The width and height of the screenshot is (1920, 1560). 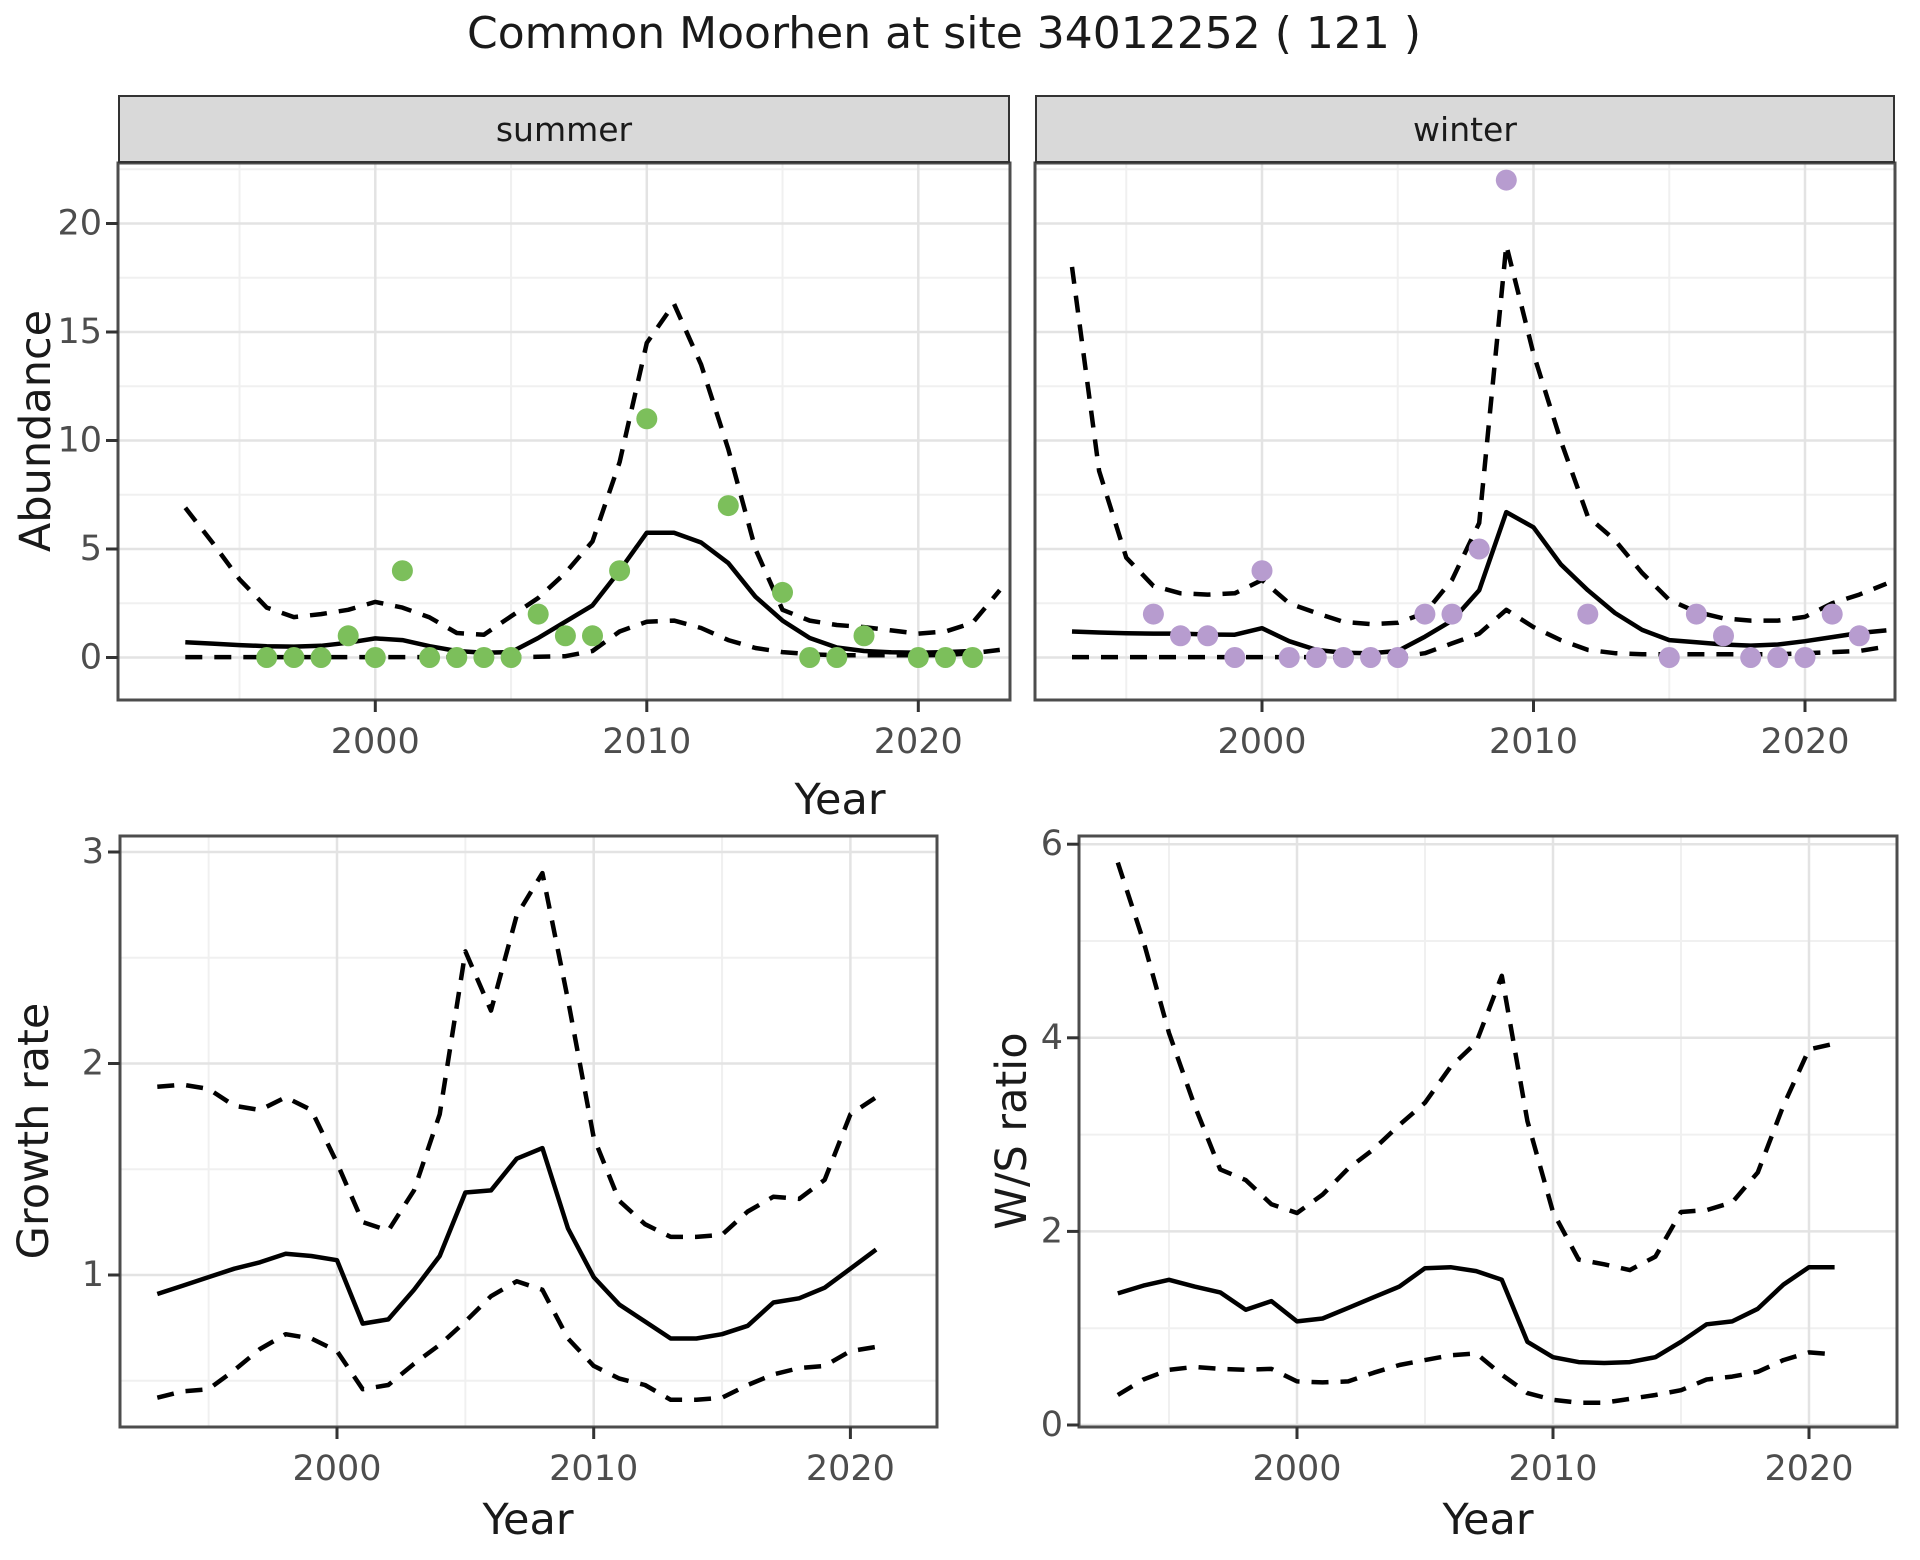 I want to click on x-axis-title-bottom-right: Year, so click(x=1488, y=1520).